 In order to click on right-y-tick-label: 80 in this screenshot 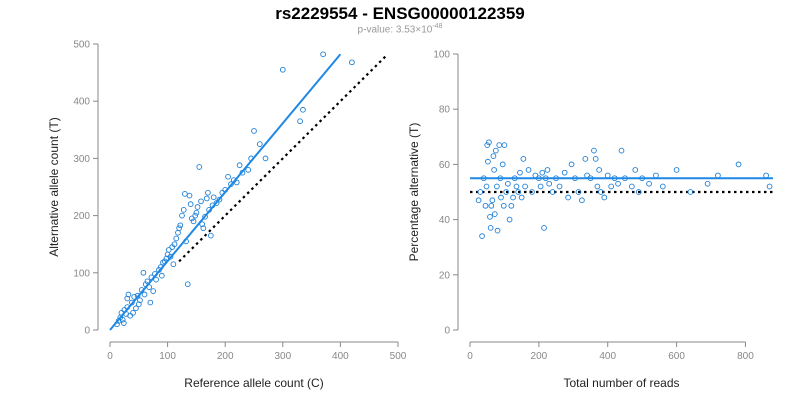, I will do `click(445, 110)`.